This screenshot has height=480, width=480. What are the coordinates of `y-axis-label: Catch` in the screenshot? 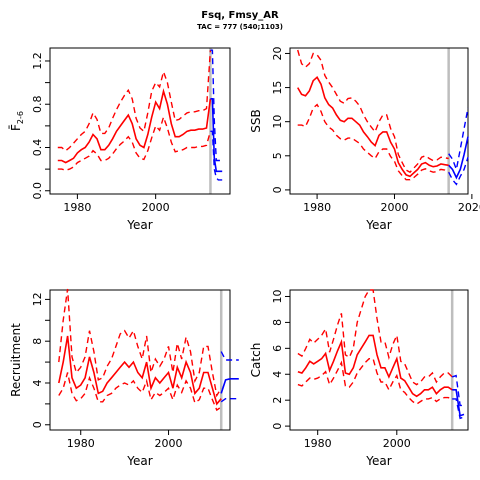 It's located at (256, 360).